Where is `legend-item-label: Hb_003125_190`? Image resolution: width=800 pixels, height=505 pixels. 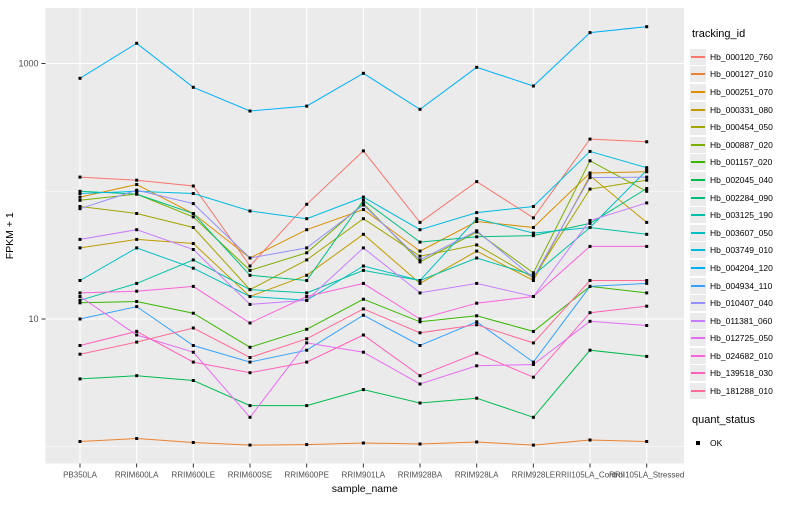
legend-item-label: Hb_003125_190 is located at coordinates (741, 215).